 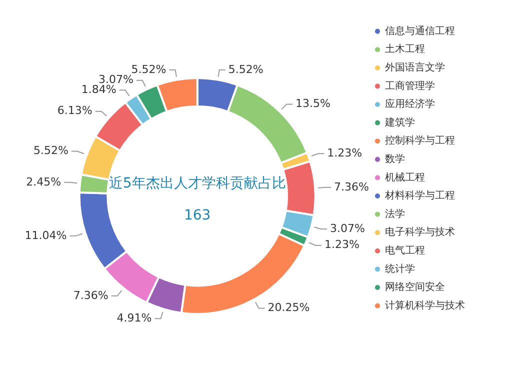 I want to click on legend-label: 外国语言文学, so click(x=415, y=67).